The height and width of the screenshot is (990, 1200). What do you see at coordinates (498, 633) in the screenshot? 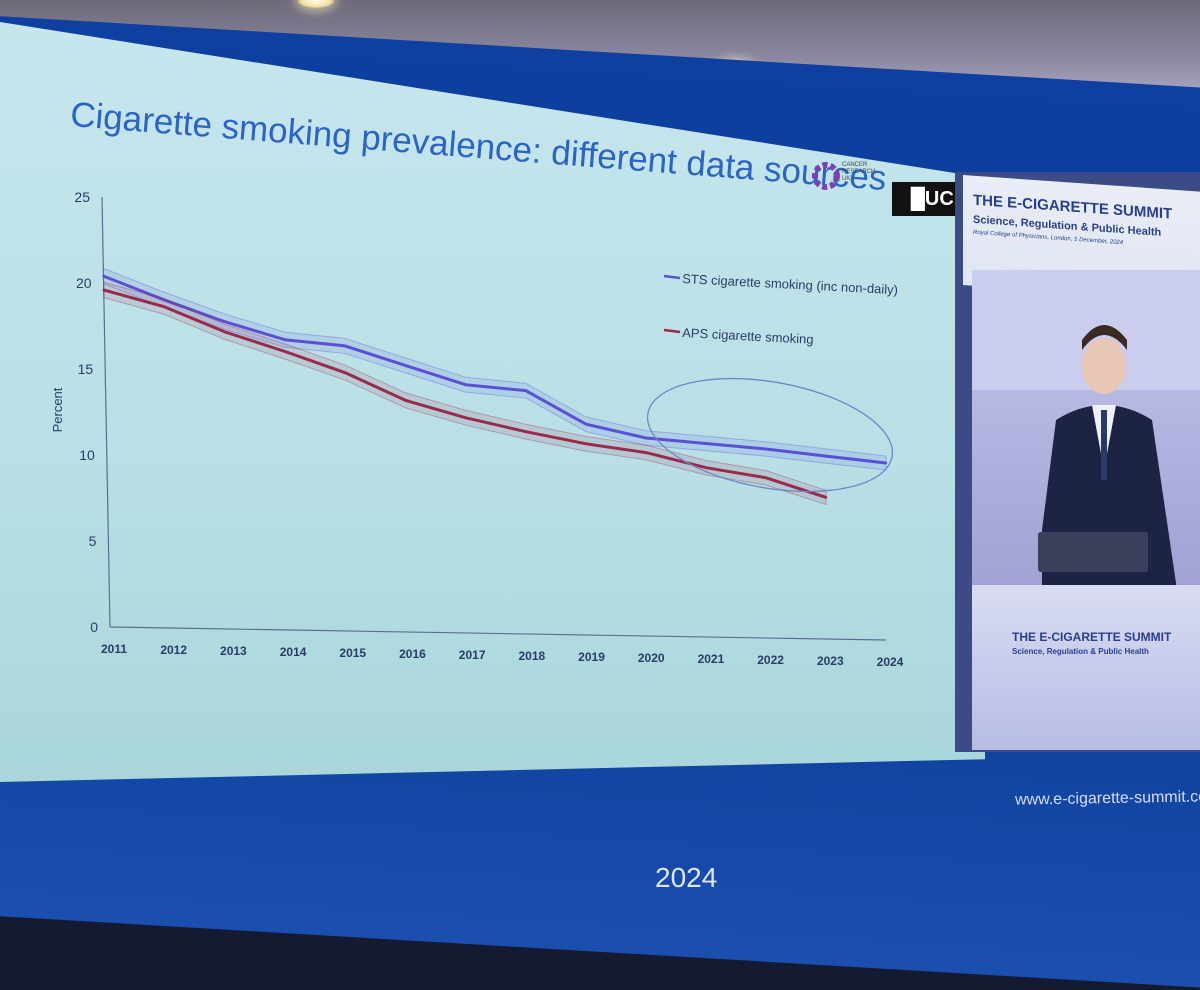
I see `x-axis-line` at bounding box center [498, 633].